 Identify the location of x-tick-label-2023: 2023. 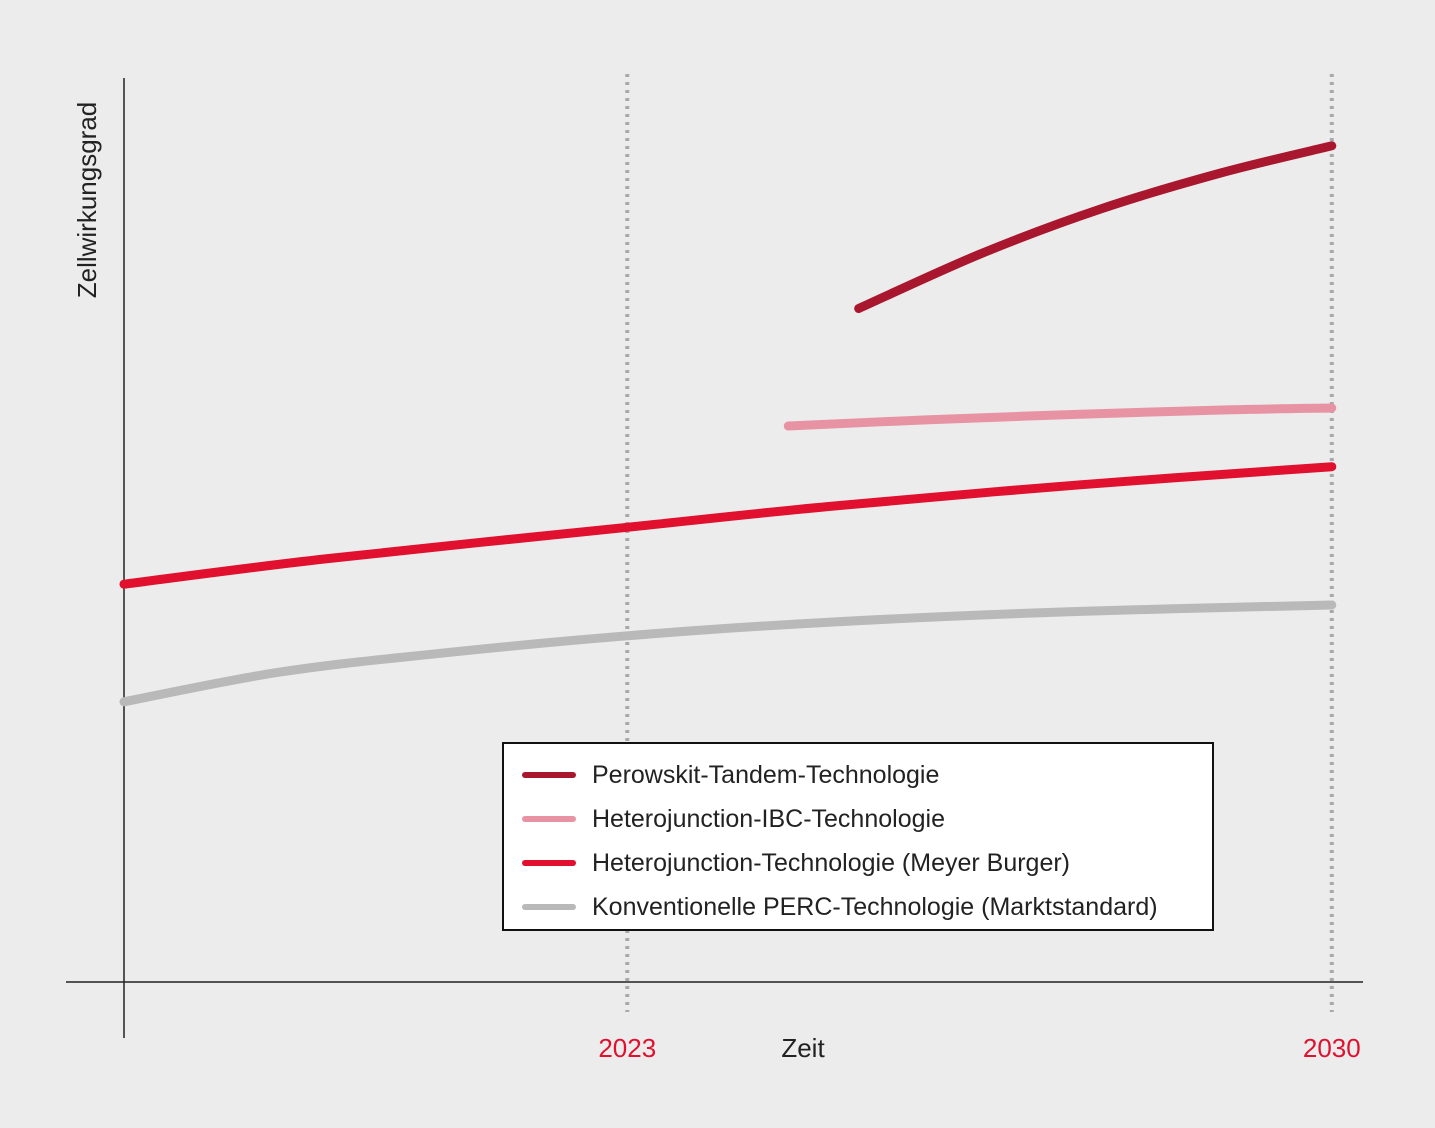
(627, 1048).